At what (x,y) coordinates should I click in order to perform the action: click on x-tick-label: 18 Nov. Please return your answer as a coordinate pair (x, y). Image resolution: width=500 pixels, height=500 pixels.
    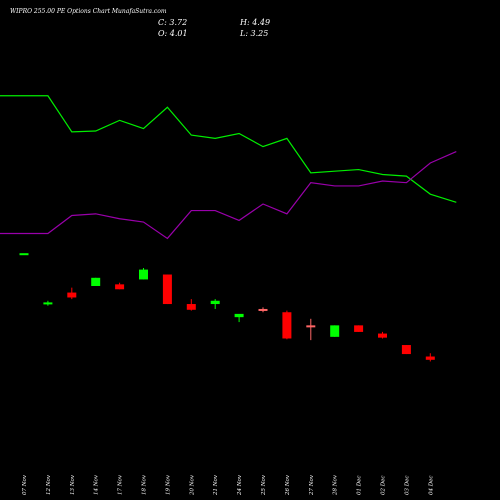
    Looking at the image, I should click on (145, 484).